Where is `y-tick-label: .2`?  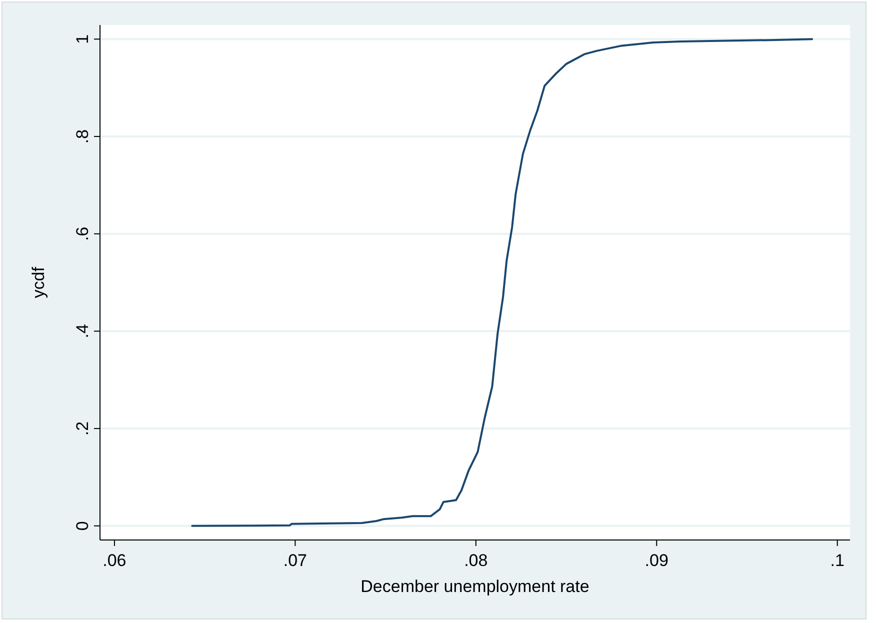
y-tick-label: .2 is located at coordinates (82, 428).